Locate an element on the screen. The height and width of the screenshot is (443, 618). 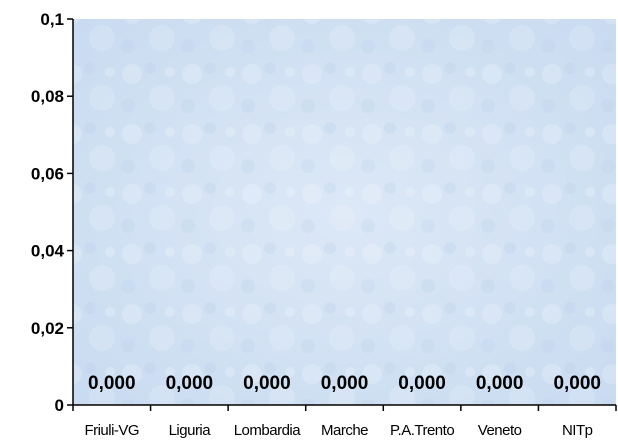
x-tick-label: NITp is located at coordinates (577, 430).